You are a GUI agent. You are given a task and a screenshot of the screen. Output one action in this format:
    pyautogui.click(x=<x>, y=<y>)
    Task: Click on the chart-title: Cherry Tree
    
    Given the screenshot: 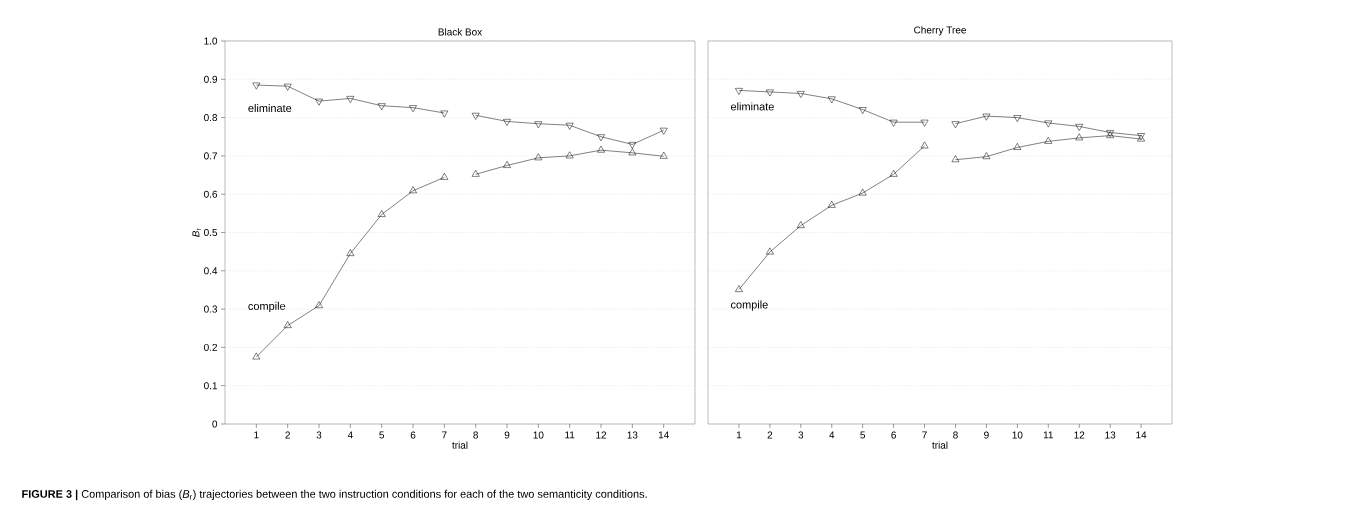 What is the action you would take?
    pyautogui.click(x=940, y=31)
    